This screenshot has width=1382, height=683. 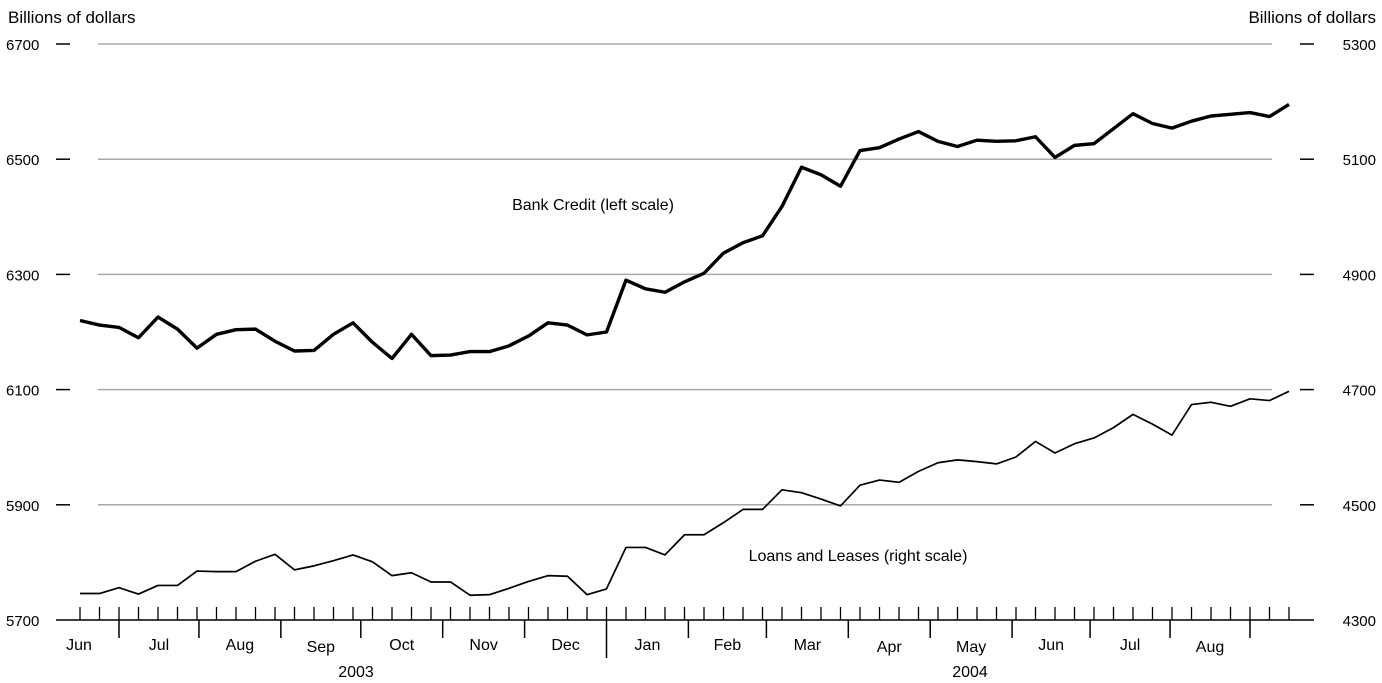 I want to click on left-axis-title: Billions of dollars, so click(x=72, y=17).